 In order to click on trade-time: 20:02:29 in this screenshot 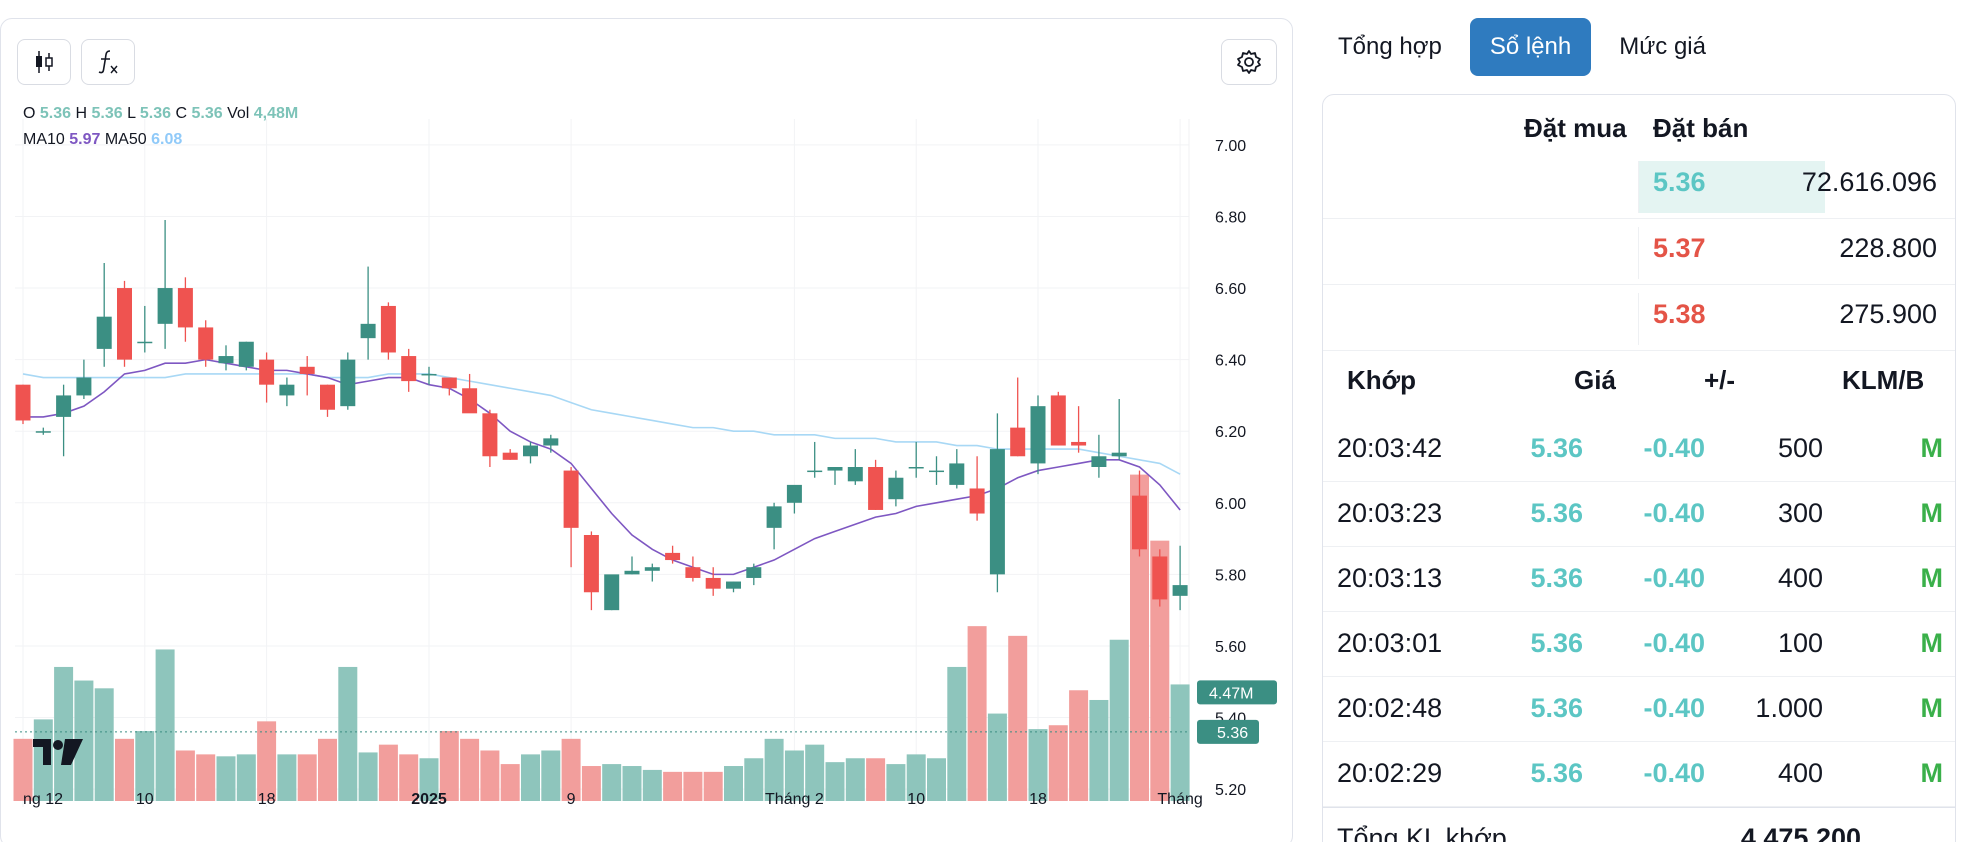, I will do `click(1390, 773)`.